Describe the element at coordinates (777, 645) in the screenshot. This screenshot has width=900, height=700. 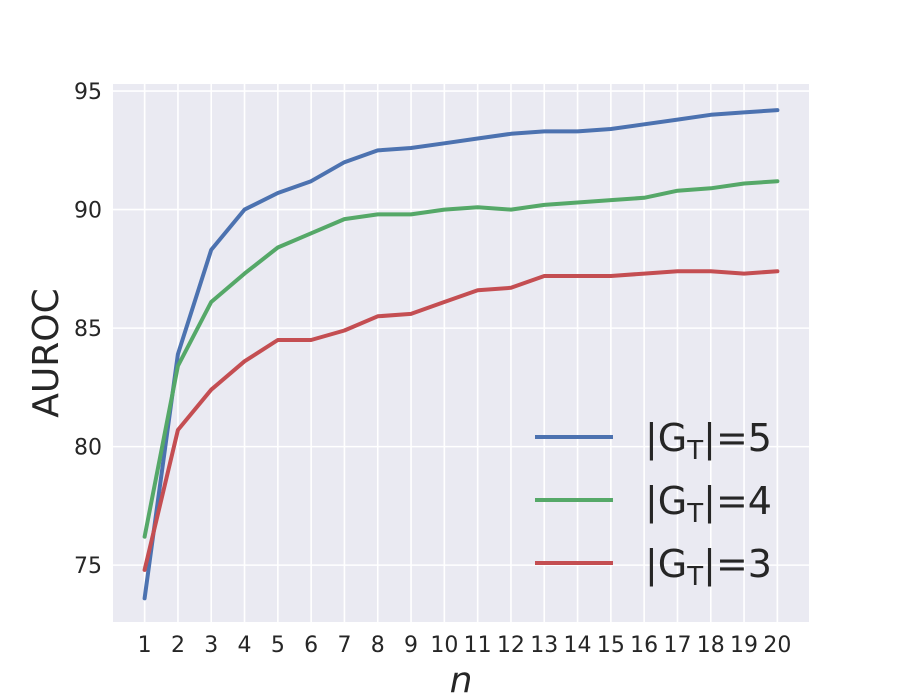
I see `x-tick-label: 20` at that location.